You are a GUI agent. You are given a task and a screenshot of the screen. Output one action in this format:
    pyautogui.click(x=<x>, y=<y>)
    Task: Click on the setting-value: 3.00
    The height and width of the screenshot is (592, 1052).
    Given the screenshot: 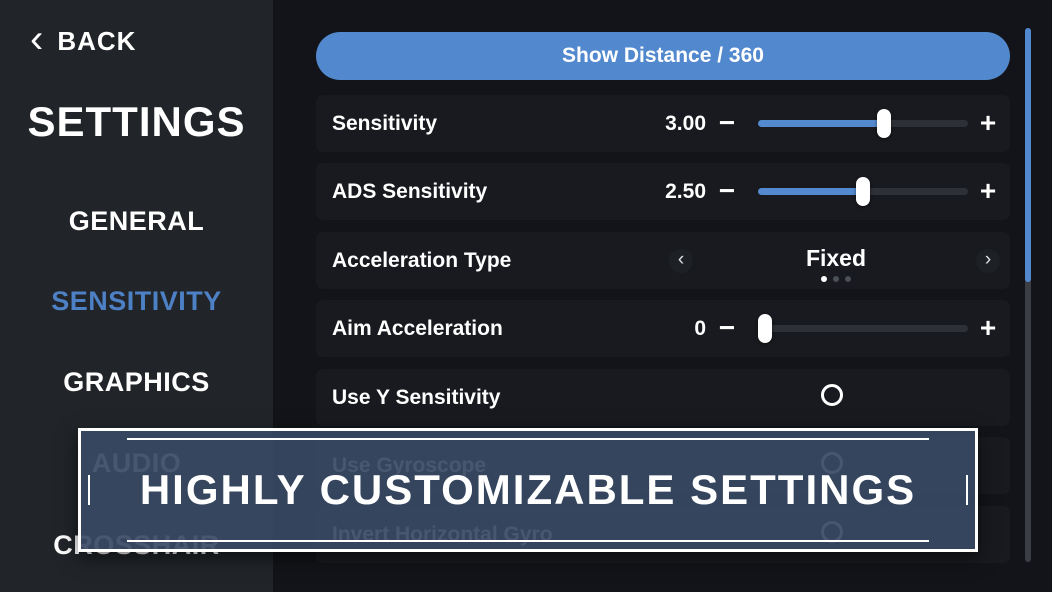 What is the action you would take?
    pyautogui.click(x=685, y=123)
    